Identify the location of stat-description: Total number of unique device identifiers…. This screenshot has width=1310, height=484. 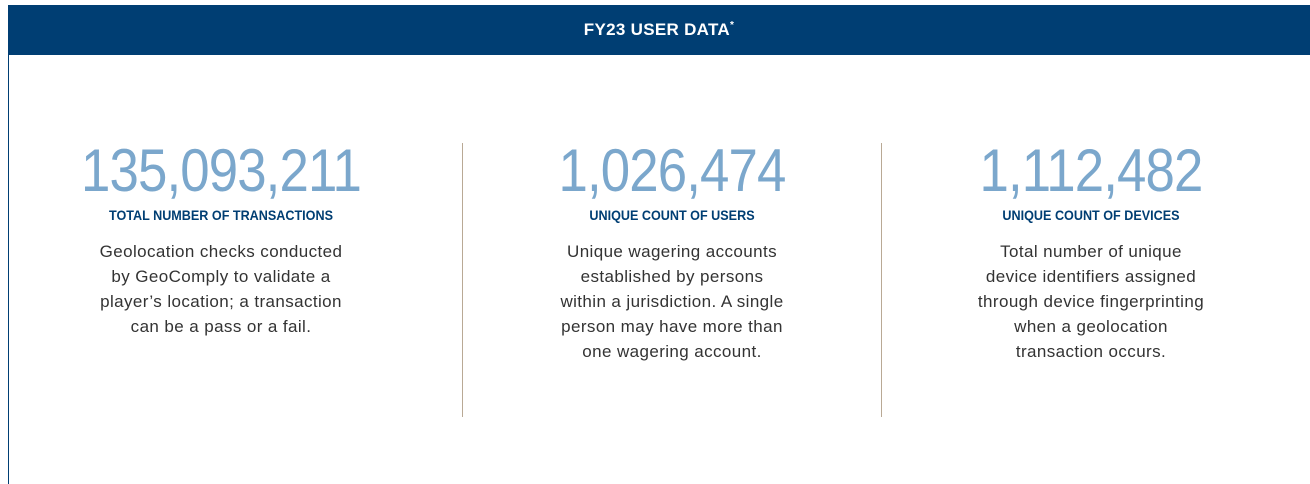
(1091, 301).